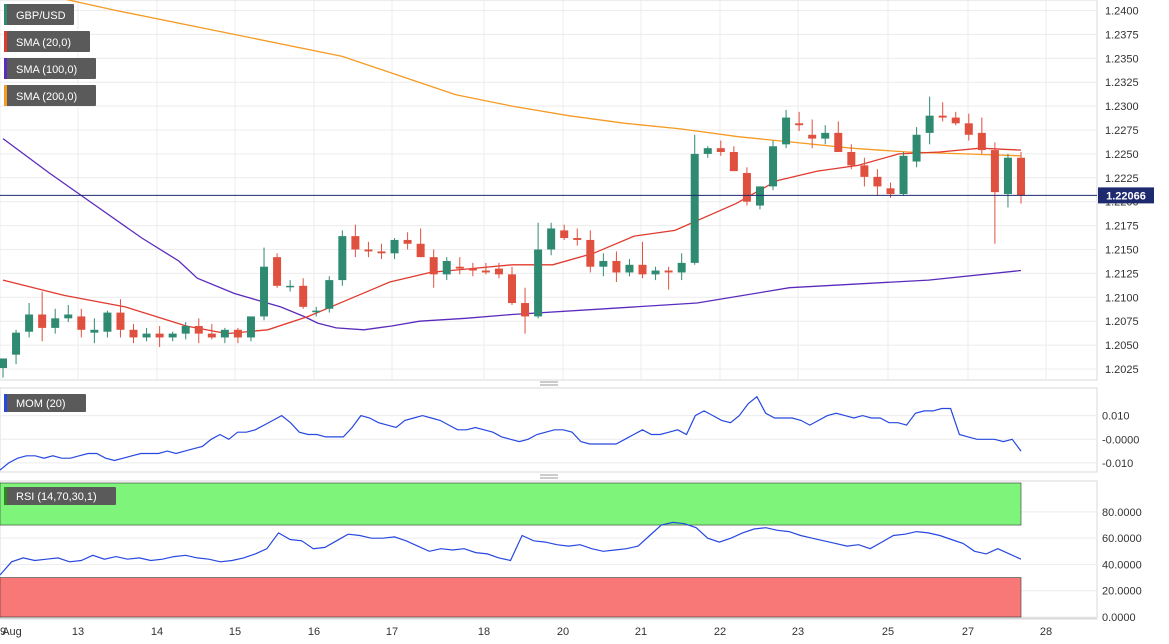 The width and height of the screenshot is (1169, 644). Describe the element at coordinates (1122, 83) in the screenshot. I see `price-tick-label: 1.2325` at that location.